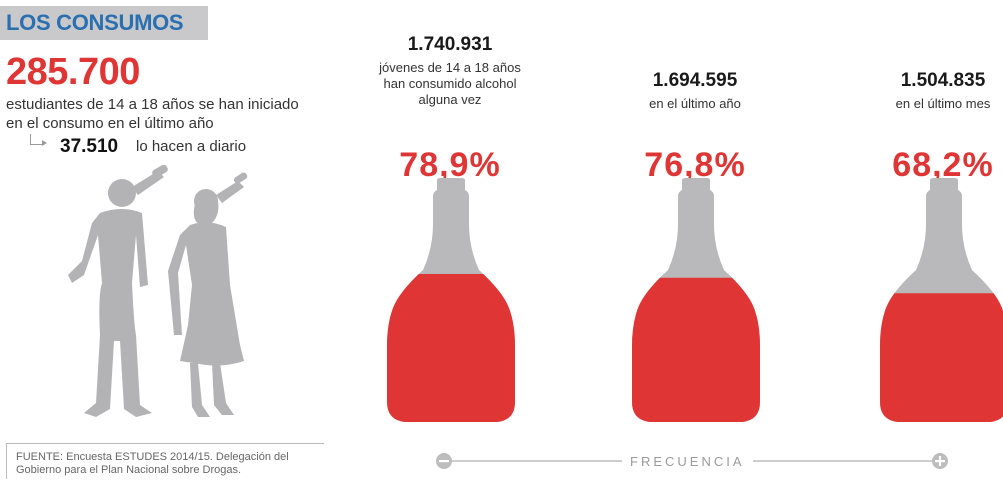 Image resolution: width=1003 pixels, height=482 pixels. What do you see at coordinates (95, 22) in the screenshot?
I see `page-title: LOS CONSUMOS` at bounding box center [95, 22].